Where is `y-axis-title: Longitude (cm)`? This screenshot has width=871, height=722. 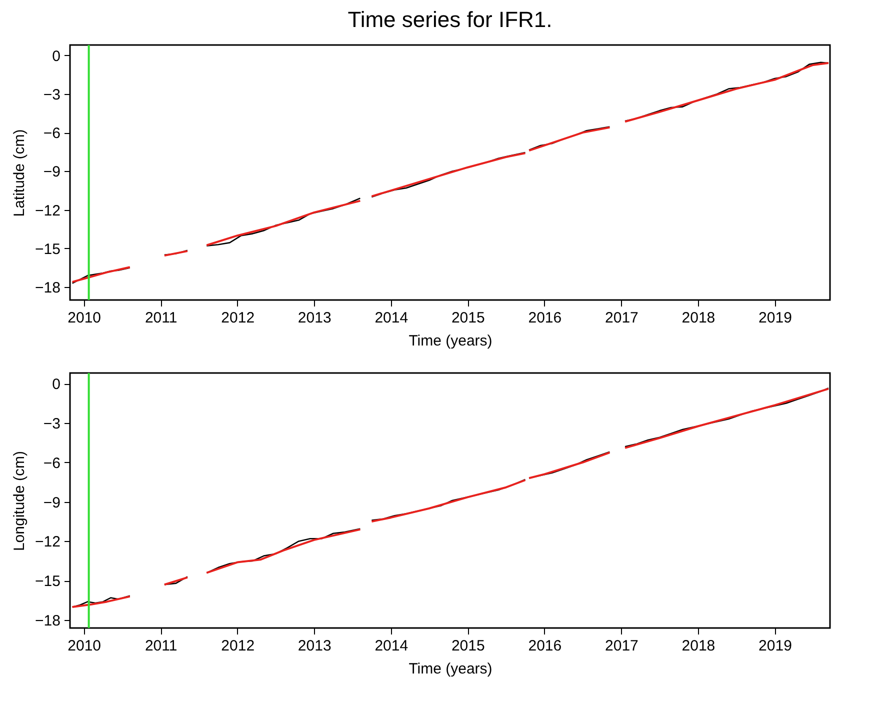 y-axis-title: Longitude (cm) is located at coordinates (19, 501).